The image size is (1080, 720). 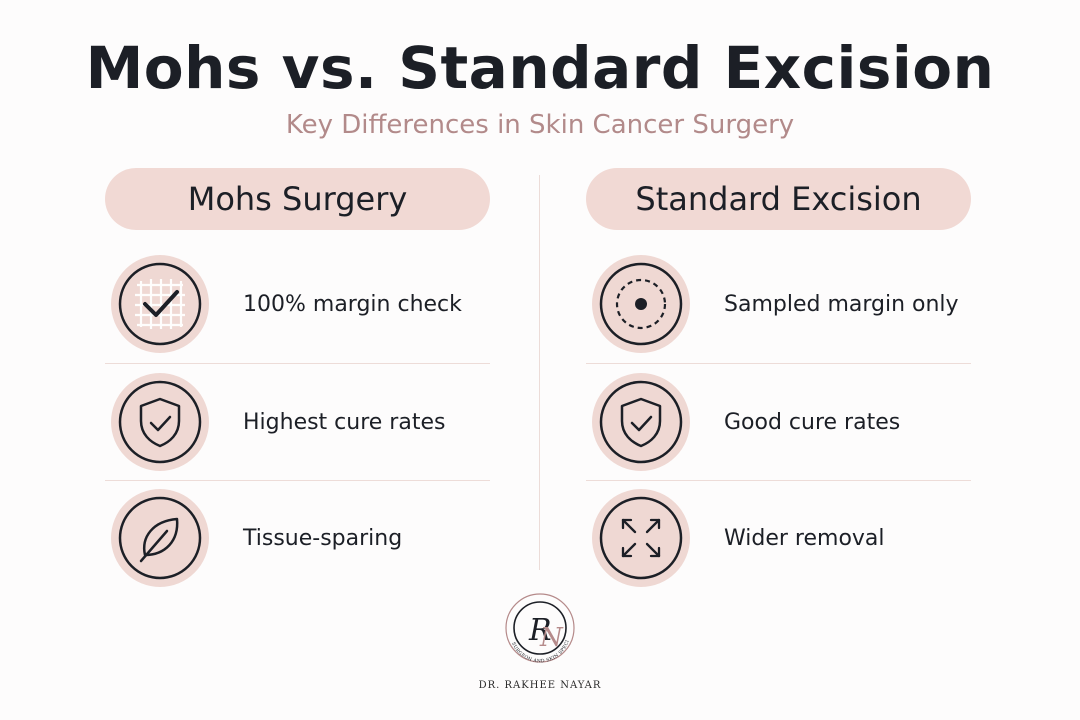 What do you see at coordinates (841, 304) in the screenshot?
I see `excision-item-label: Sampled margin only` at bounding box center [841, 304].